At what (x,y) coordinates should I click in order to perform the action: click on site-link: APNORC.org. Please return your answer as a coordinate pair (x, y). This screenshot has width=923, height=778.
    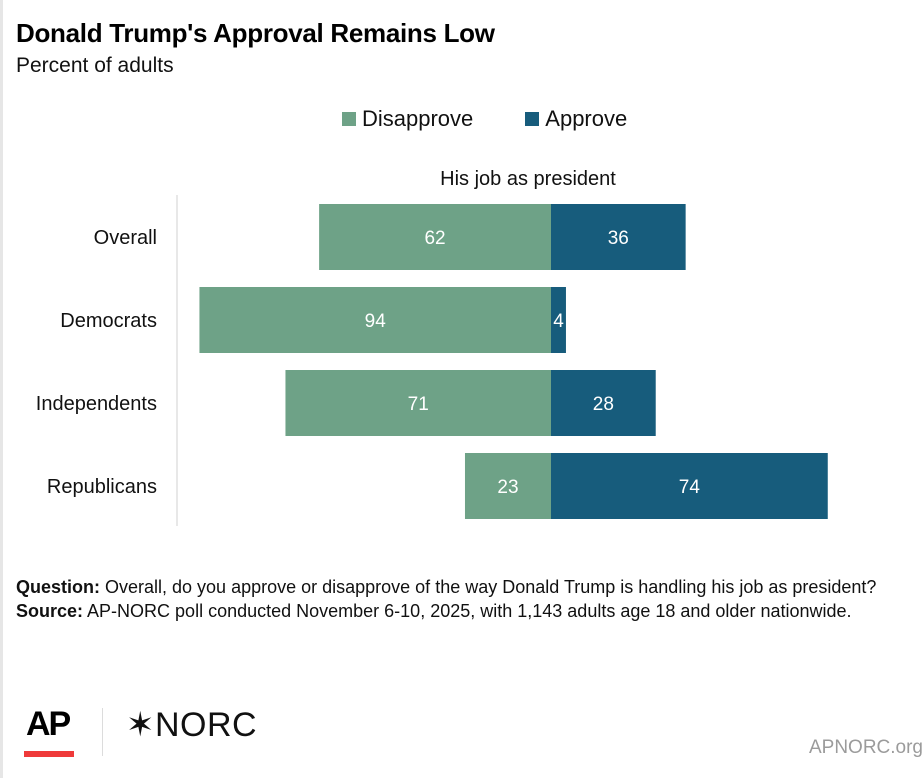
    Looking at the image, I should click on (865, 747).